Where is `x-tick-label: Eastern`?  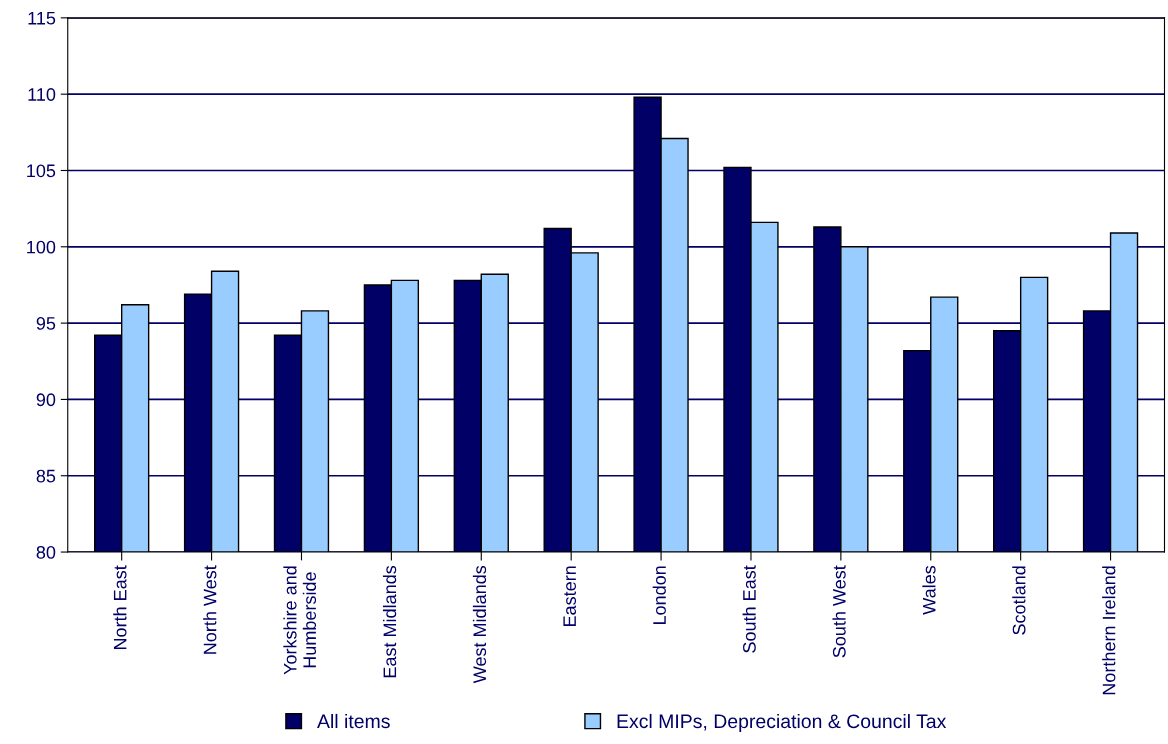 x-tick-label: Eastern is located at coordinates (570, 596).